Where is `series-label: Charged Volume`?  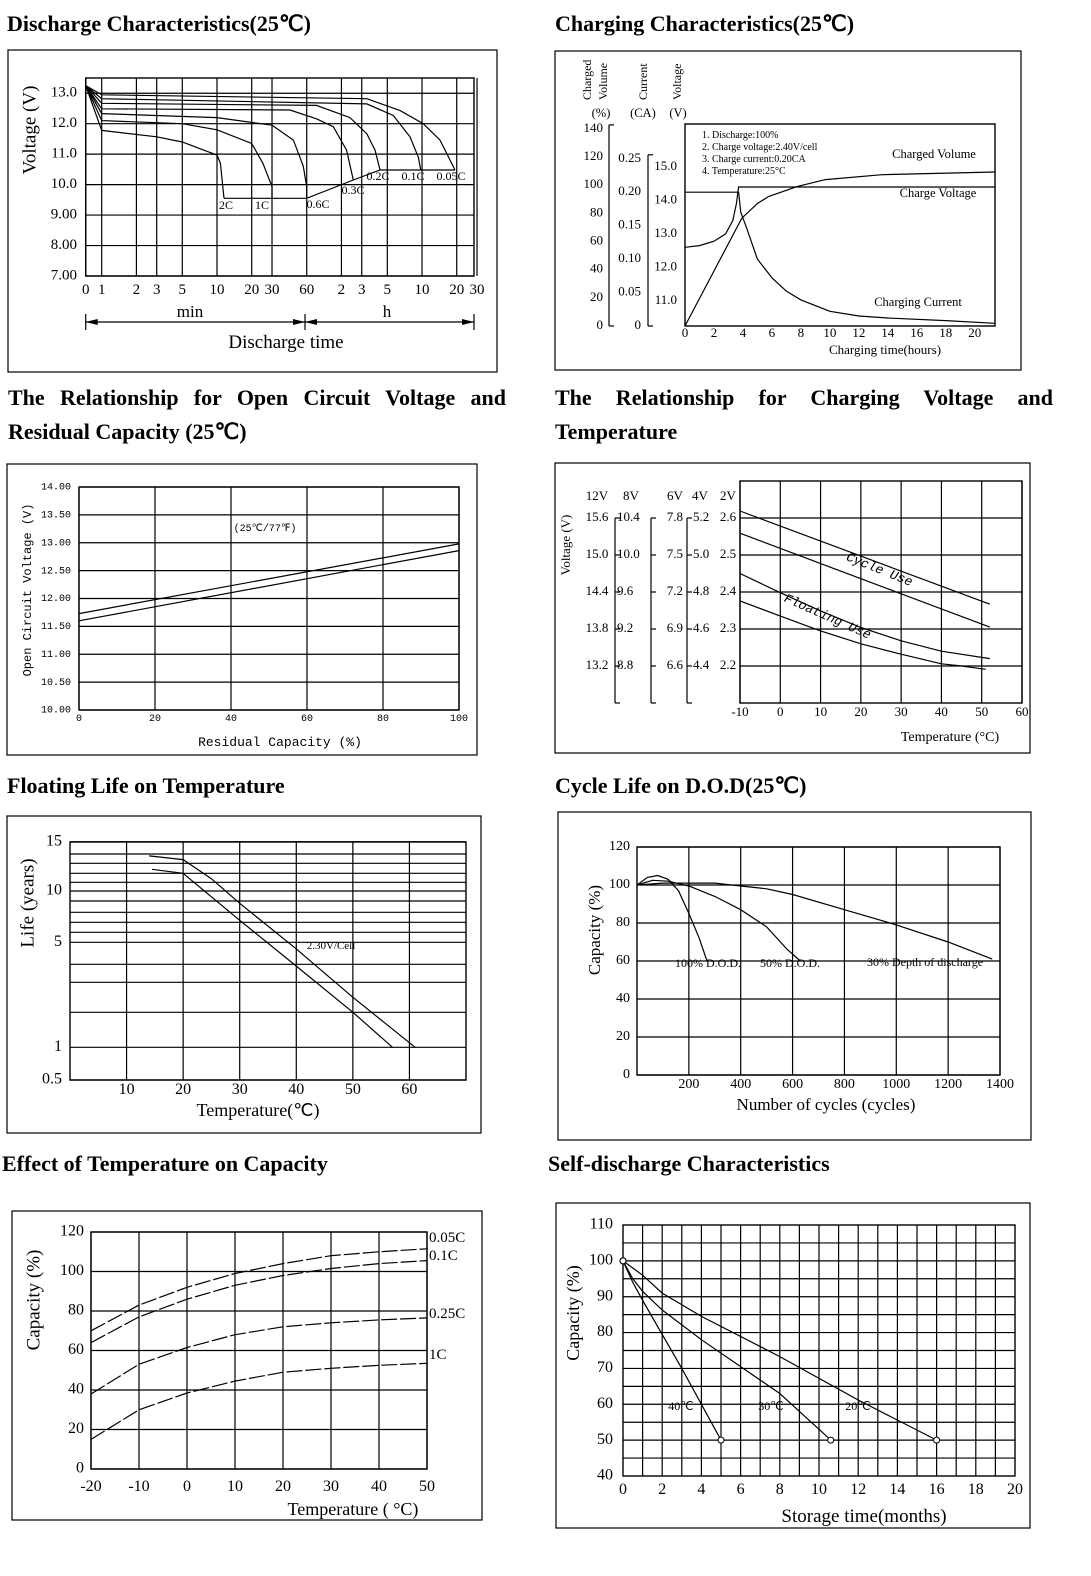
series-label: Charged Volume is located at coordinates (934, 154).